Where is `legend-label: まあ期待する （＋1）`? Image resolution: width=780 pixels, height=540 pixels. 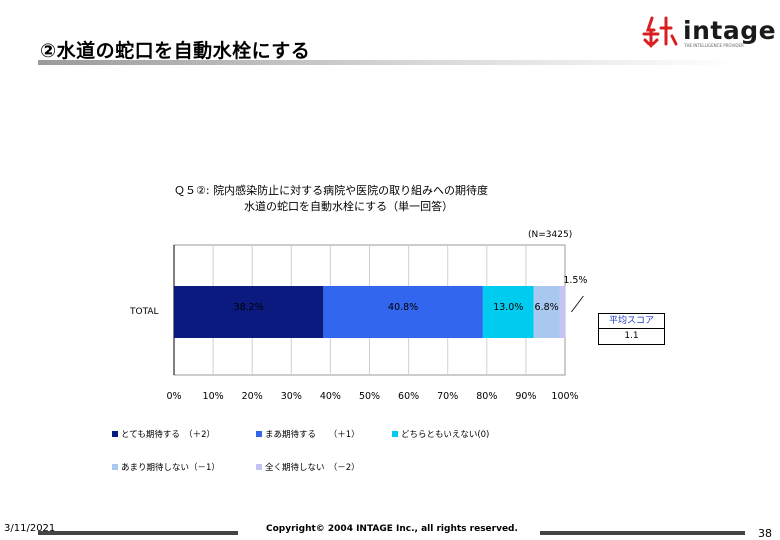
legend-label: まあ期待する （＋1） is located at coordinates (312, 435).